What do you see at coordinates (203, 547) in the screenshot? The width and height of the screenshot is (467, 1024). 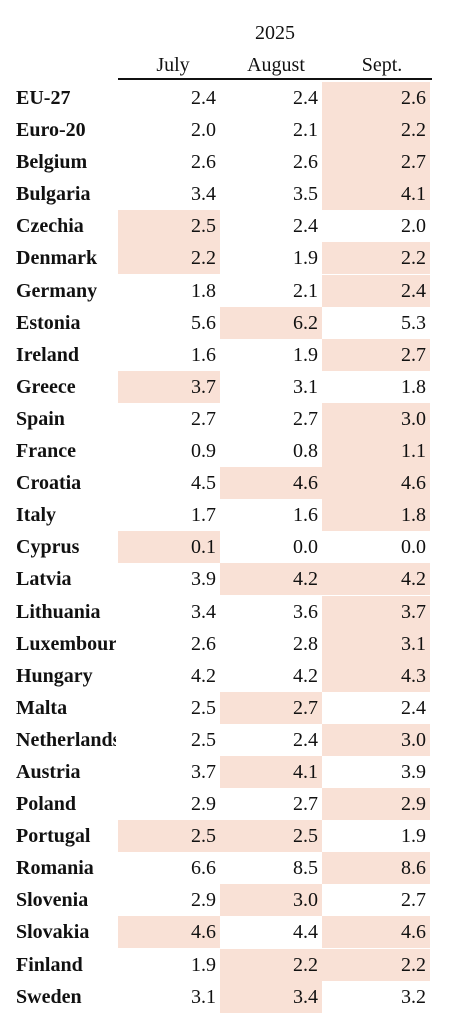 I see `value-text: 0.1` at bounding box center [203, 547].